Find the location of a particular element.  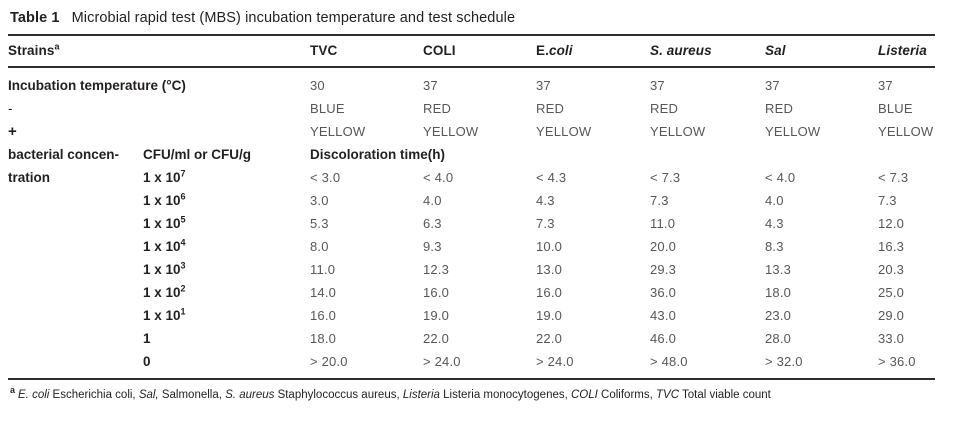

row-label-bacterial-concentration: bacterial concen- is located at coordinates (64, 154).